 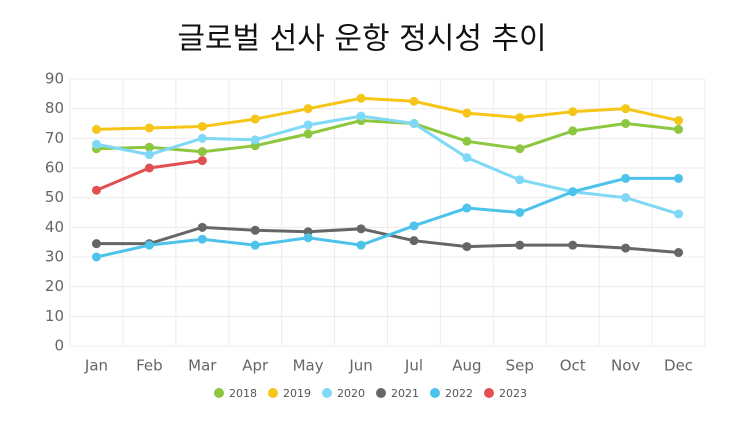 I want to click on x-tick-label: Jul, so click(x=413, y=366).